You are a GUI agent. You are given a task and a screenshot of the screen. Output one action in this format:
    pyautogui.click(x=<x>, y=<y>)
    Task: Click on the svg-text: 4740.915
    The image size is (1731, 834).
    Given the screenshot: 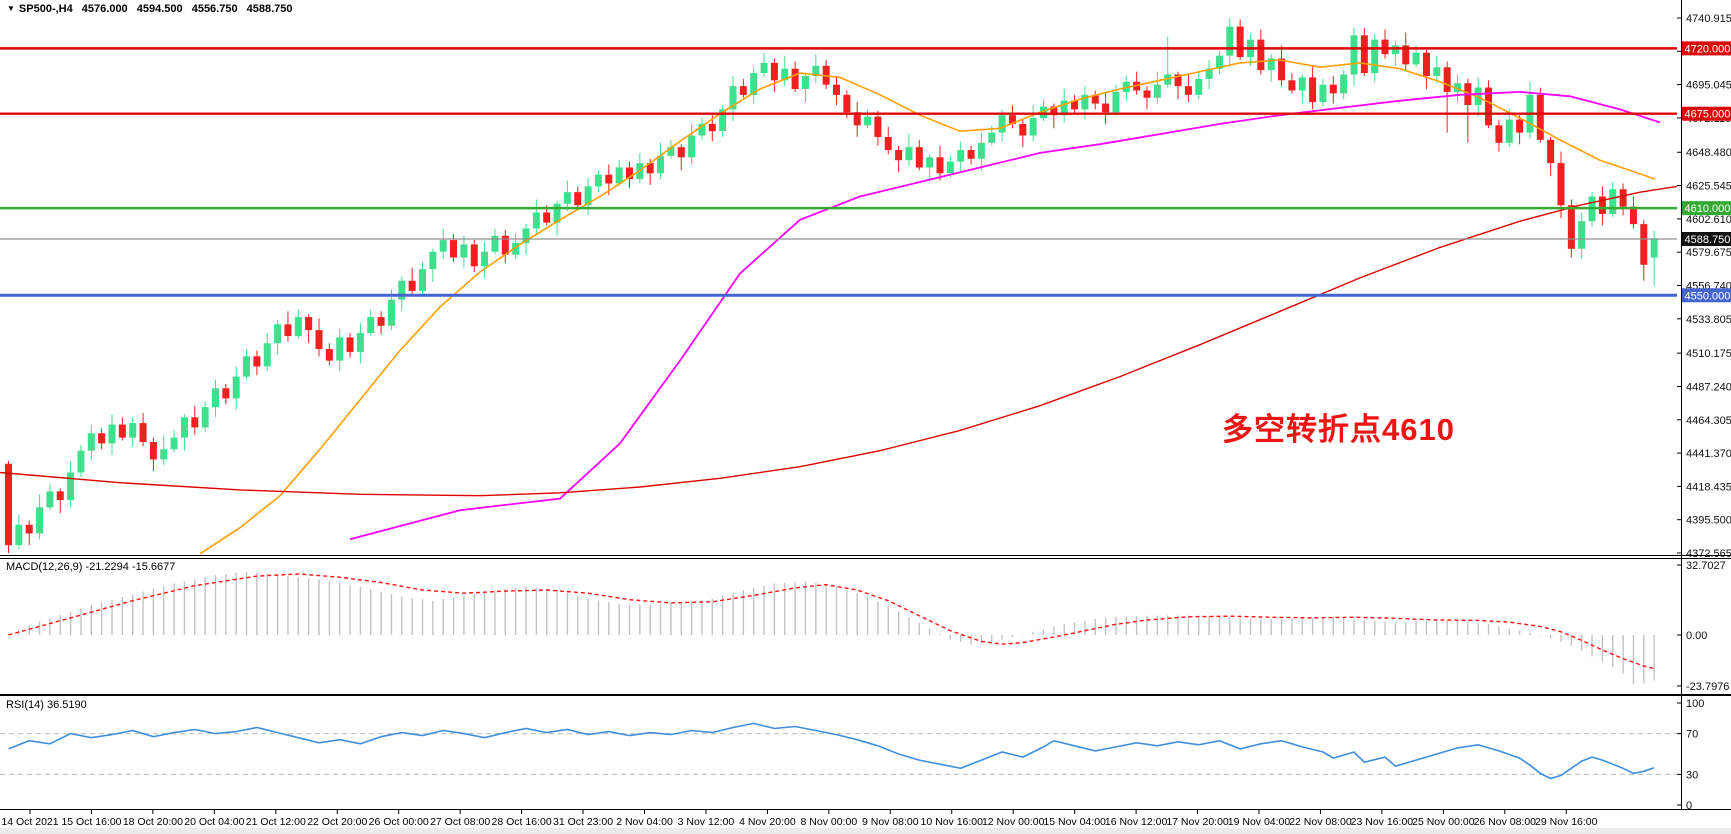 What is the action you would take?
    pyautogui.click(x=1708, y=19)
    